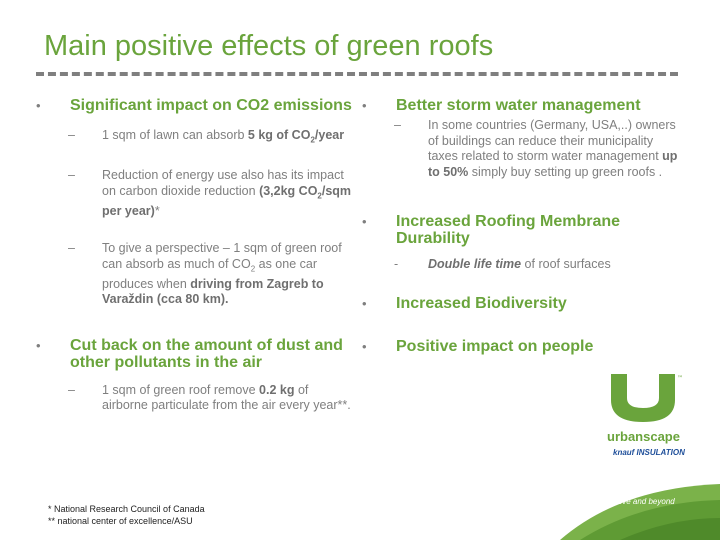 The height and width of the screenshot is (540, 720). Describe the element at coordinates (518, 105) in the screenshot. I see `item-heading: Better storm water management` at that location.